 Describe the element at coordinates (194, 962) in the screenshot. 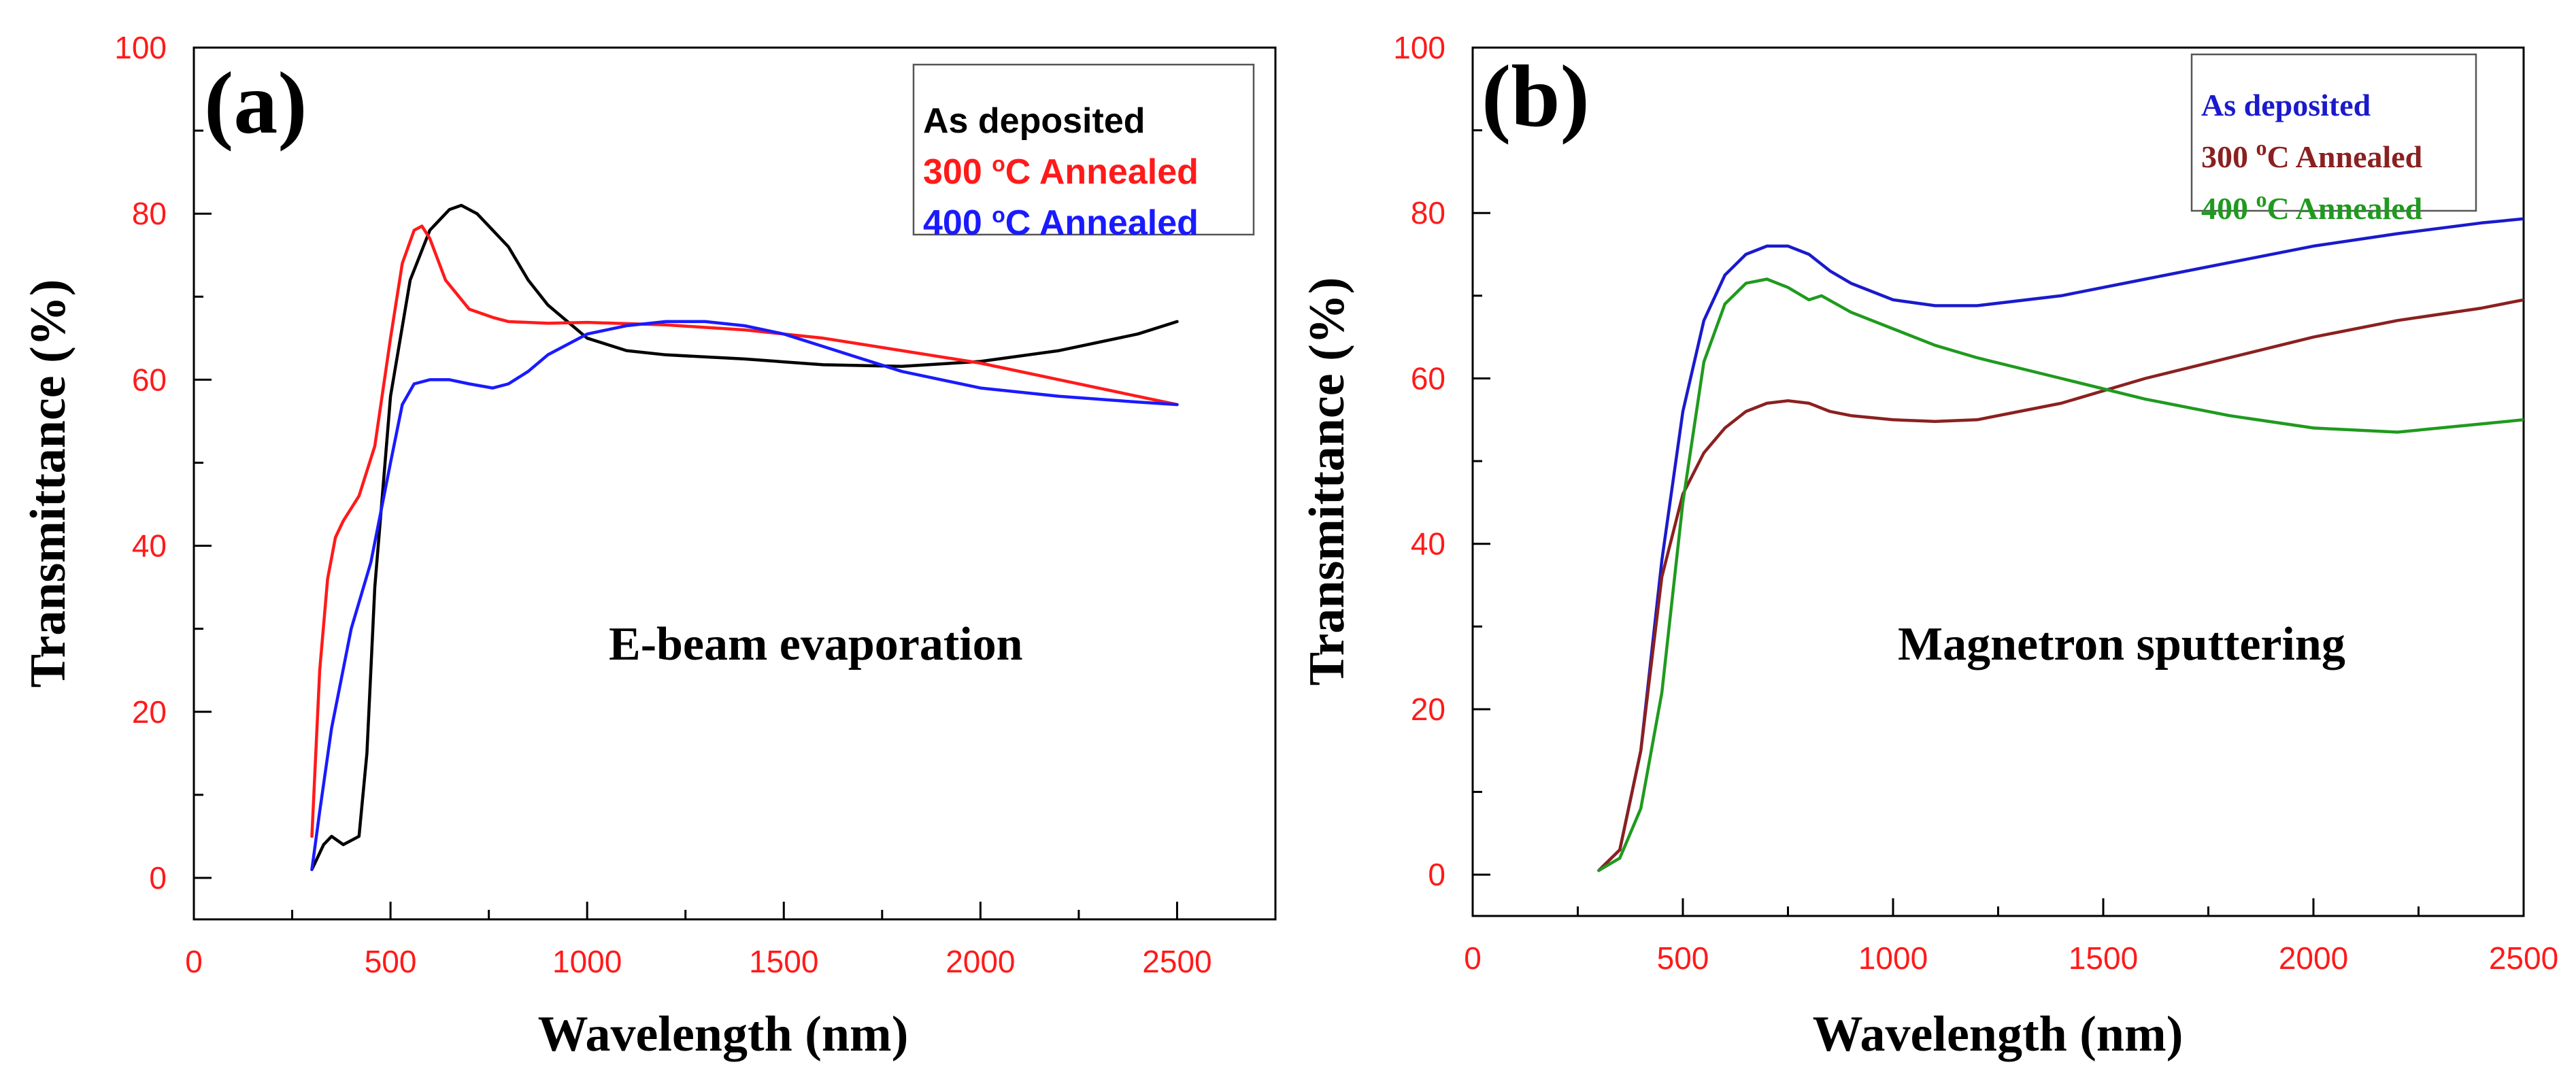

I see `x-tick-label-a: 0` at that location.